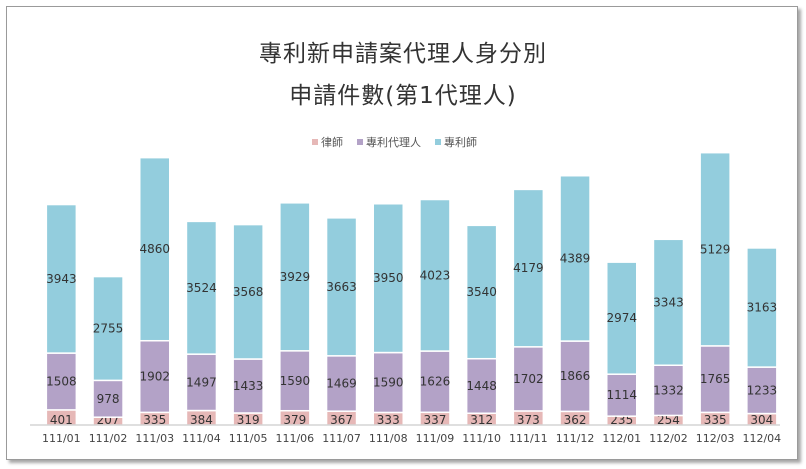 The width and height of the screenshot is (806, 469). I want to click on x-tick-111/08: 111/08, so click(388, 438).